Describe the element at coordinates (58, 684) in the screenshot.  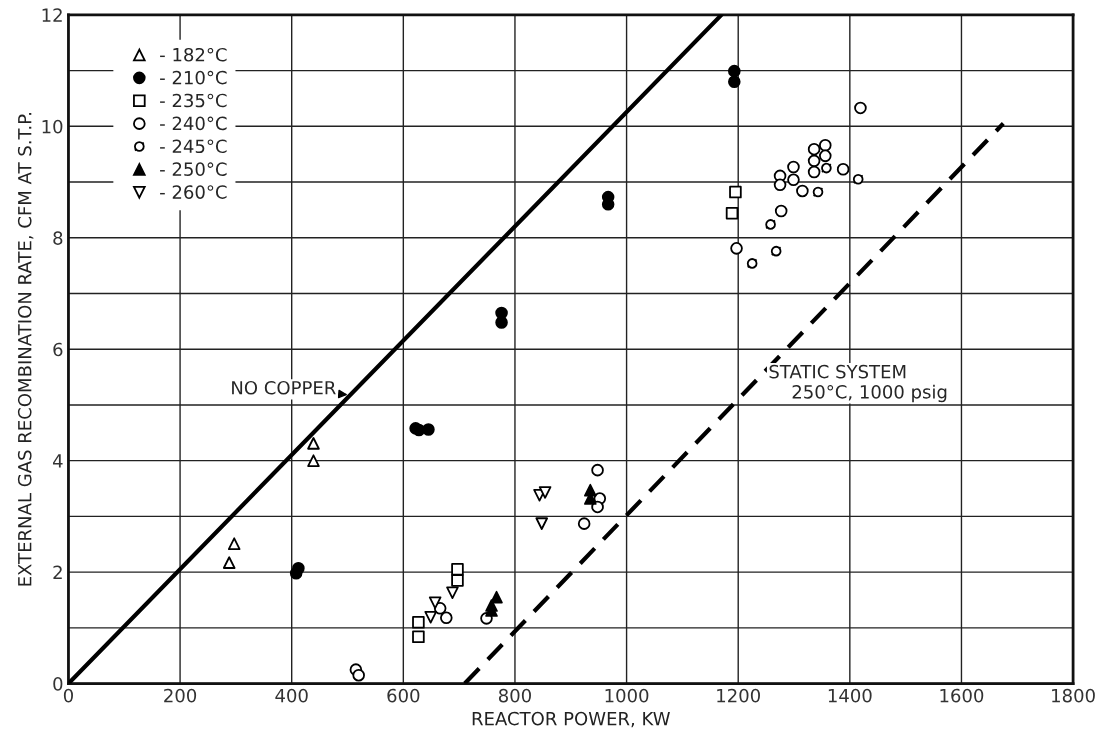
I see `y-tick-label: 0` at that location.